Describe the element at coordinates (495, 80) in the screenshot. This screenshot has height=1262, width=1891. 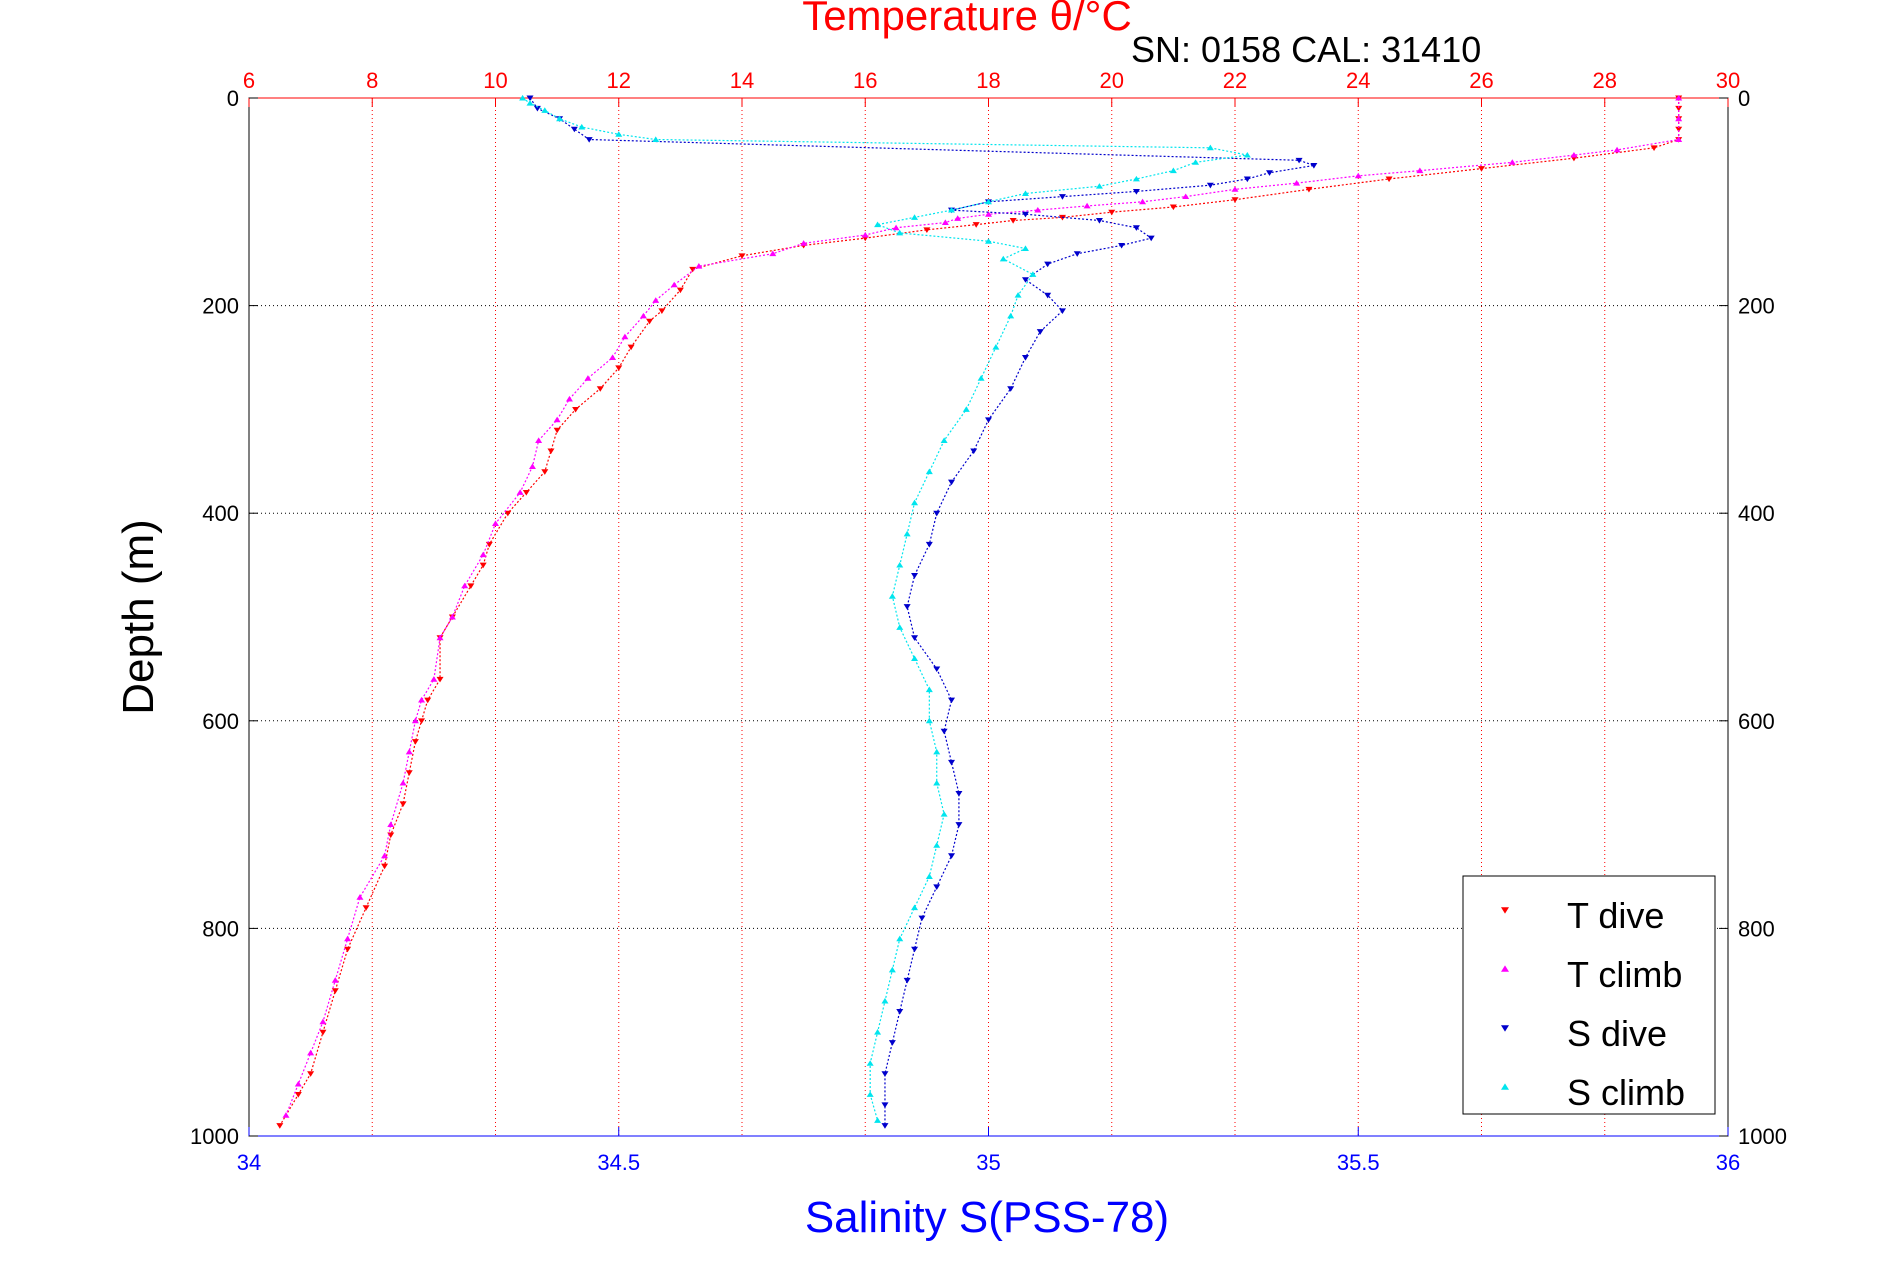
I see `temperature-tick-label: 10` at that location.